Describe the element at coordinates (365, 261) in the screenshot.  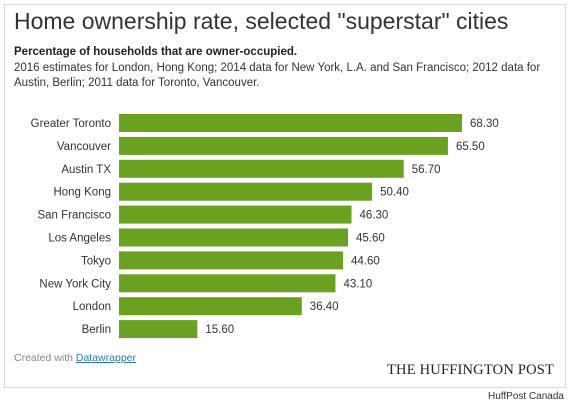
I see `value-label: 44.60` at that location.